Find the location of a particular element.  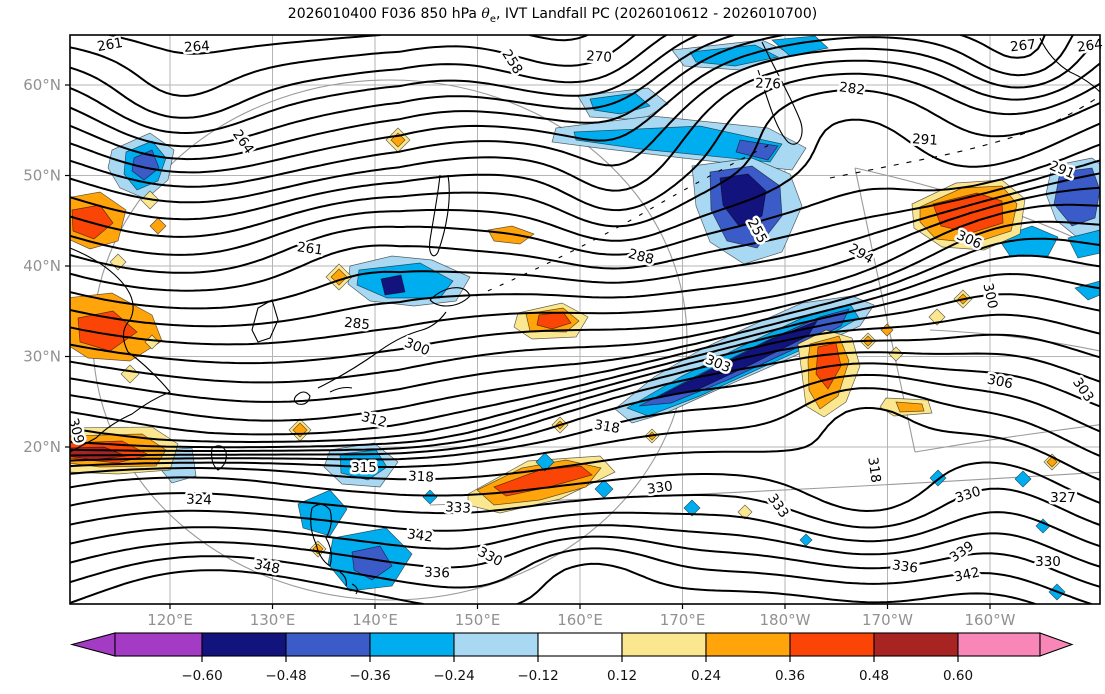

contour-label: 315 is located at coordinates (364, 468).